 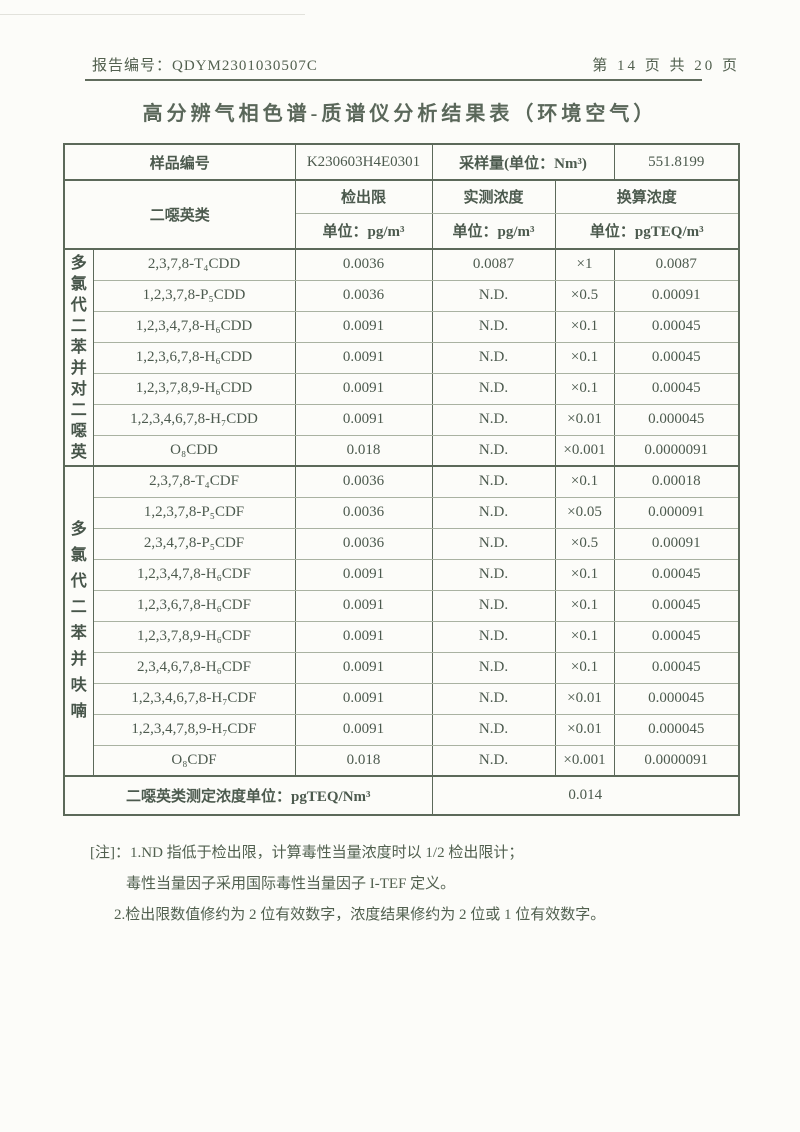 I want to click on sample-volume-label: 采样量(单位：Nm³), so click(x=523, y=162).